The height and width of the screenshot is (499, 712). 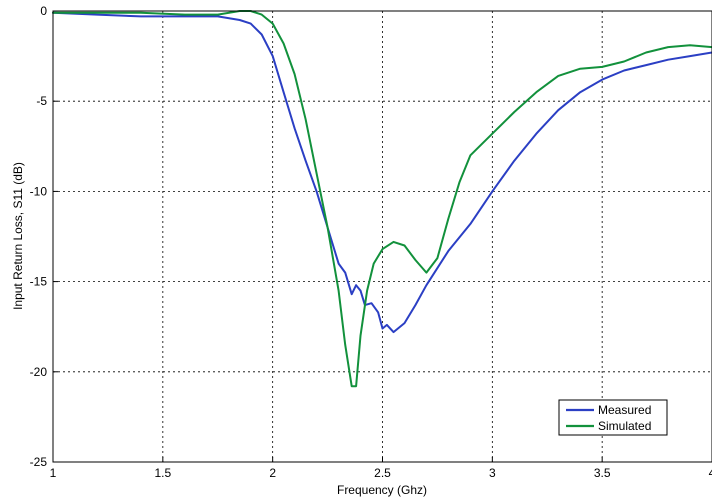 What do you see at coordinates (39, 282) in the screenshot?
I see `y-tick-label: -15` at bounding box center [39, 282].